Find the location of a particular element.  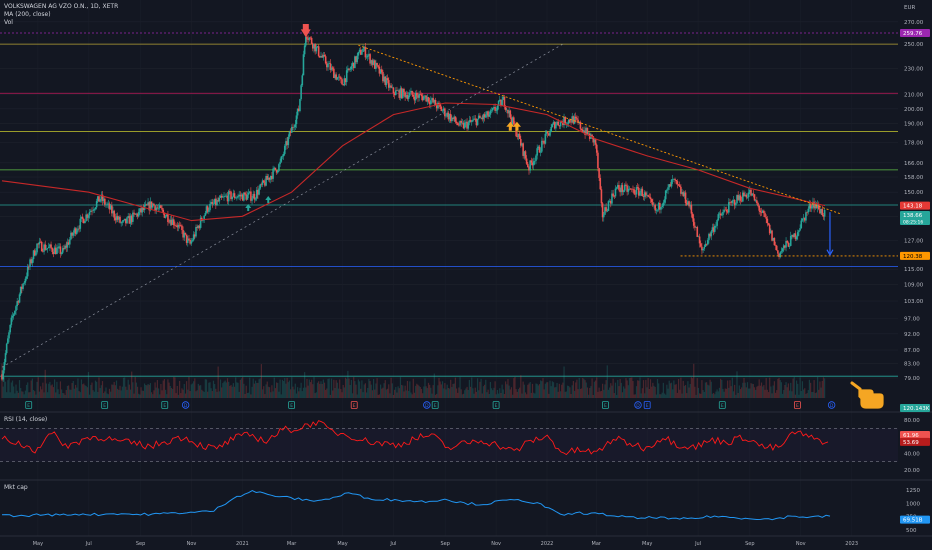

symbol-title: VOLKSWAGEN AG VZO O.N., 1D, XETR is located at coordinates (61, 6).